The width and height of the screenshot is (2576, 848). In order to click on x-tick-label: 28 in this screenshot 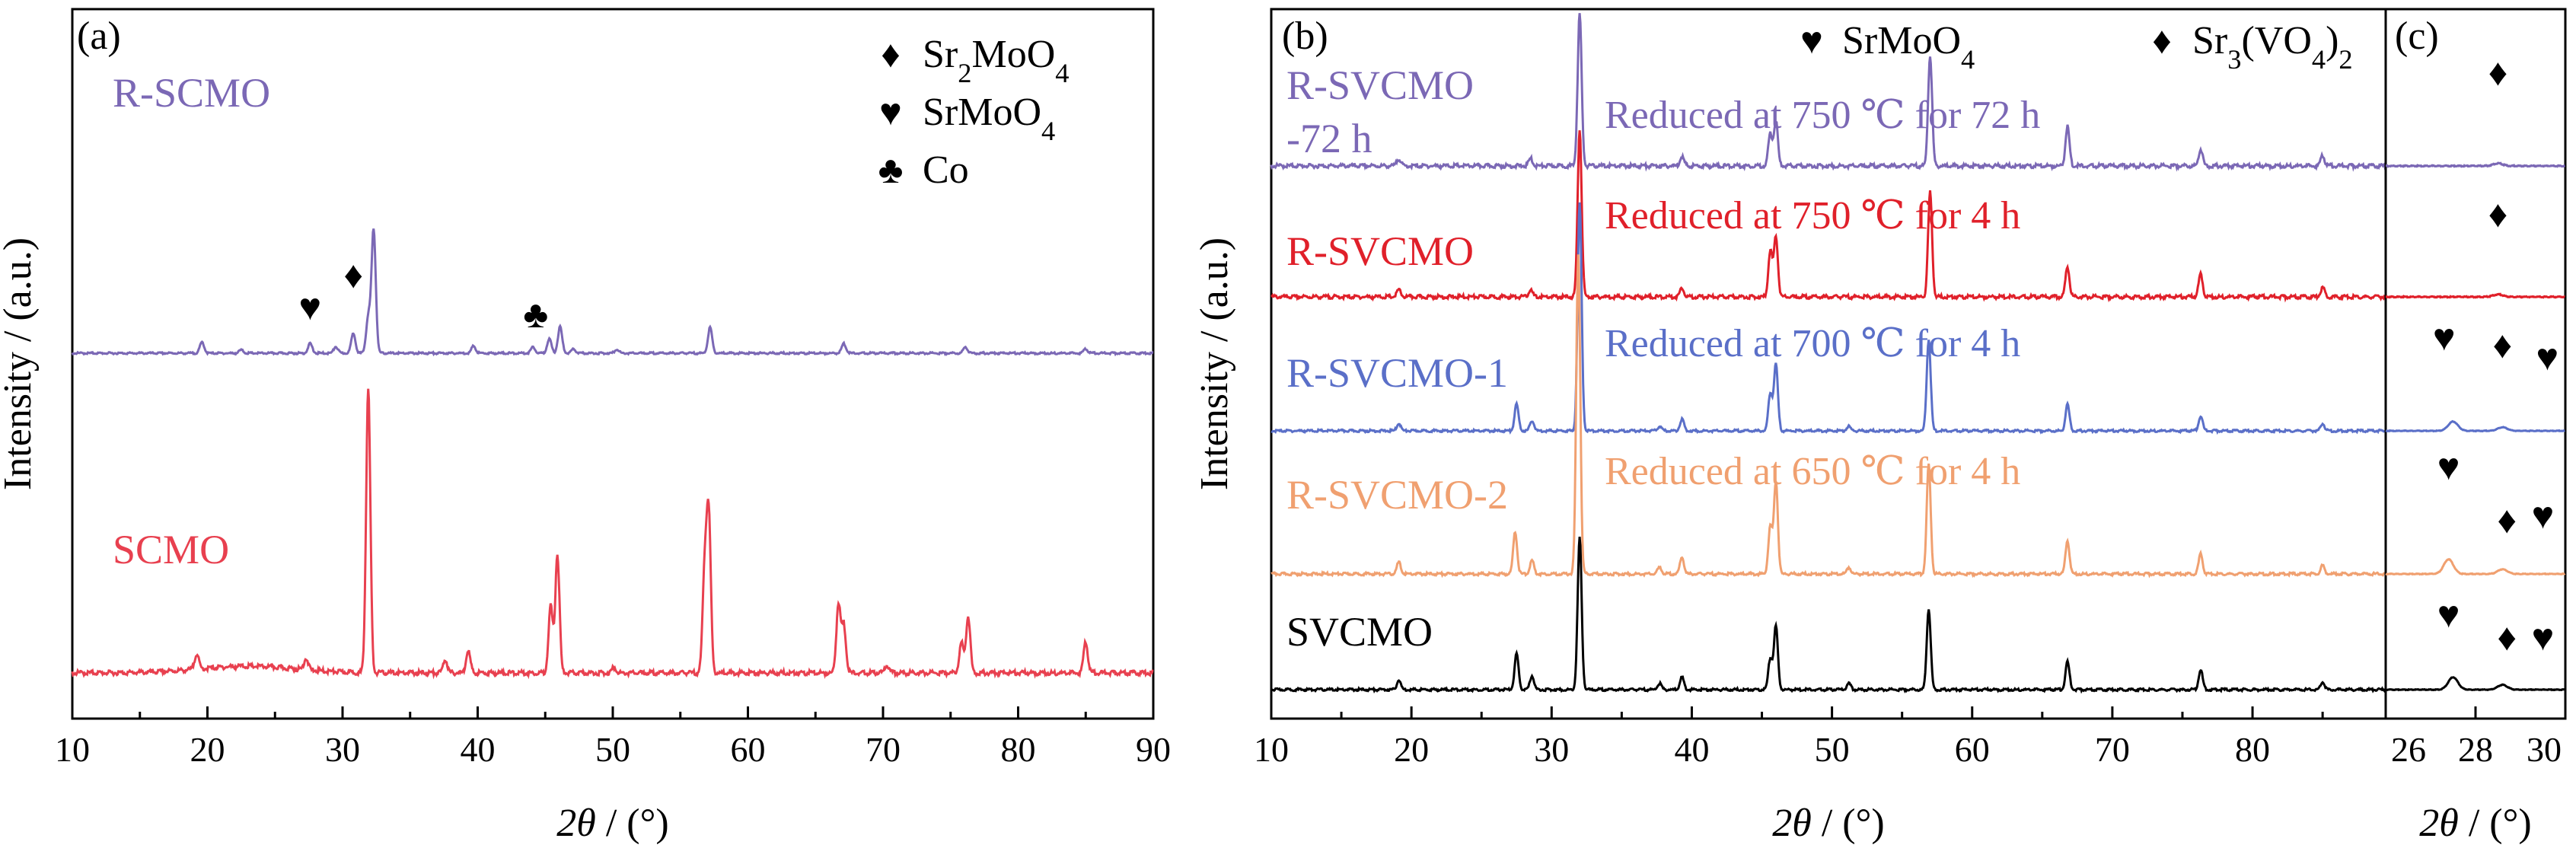, I will do `click(2476, 749)`.